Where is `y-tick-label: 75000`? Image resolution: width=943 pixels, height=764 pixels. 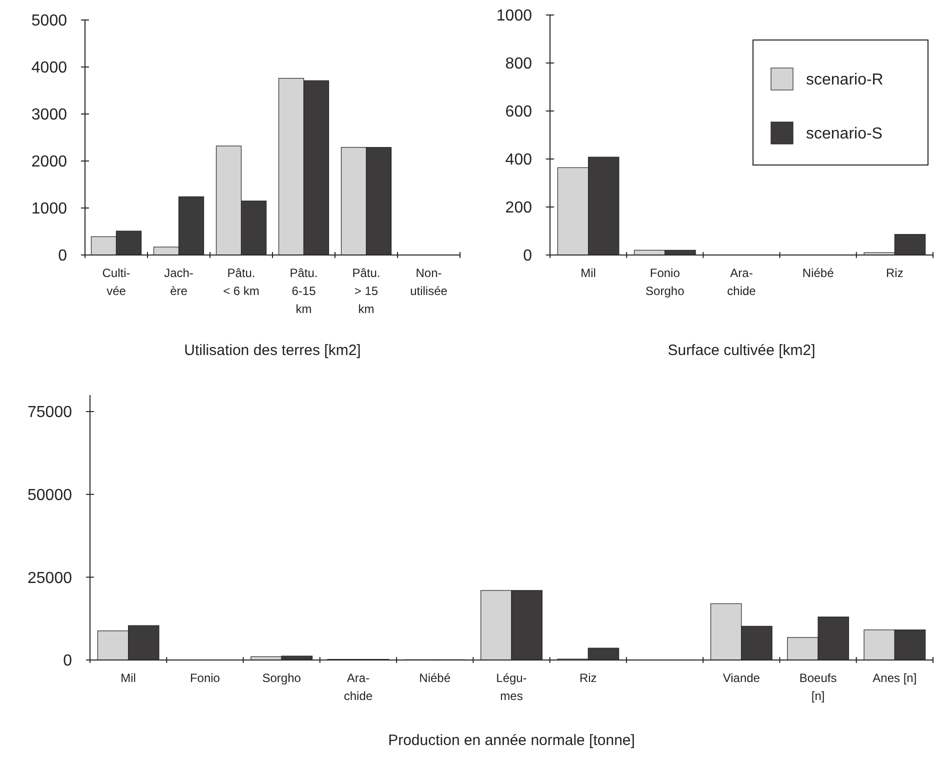 y-tick-label: 75000 is located at coordinates (50, 413).